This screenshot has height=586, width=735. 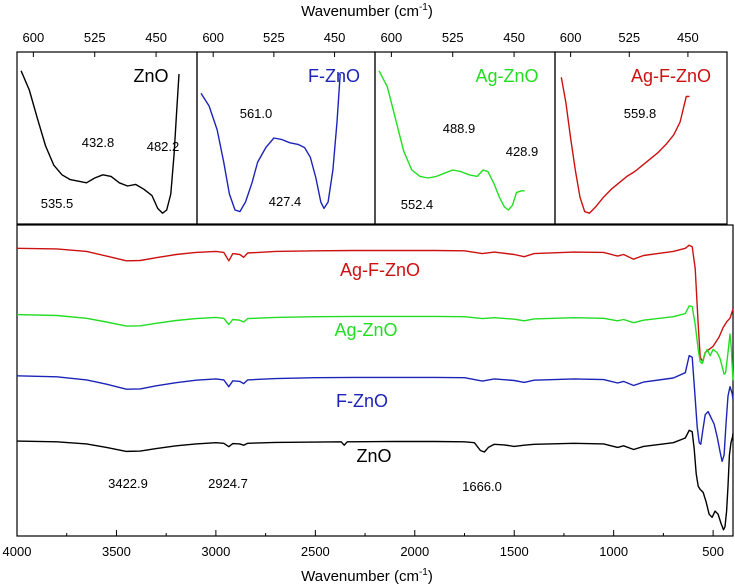 What do you see at coordinates (315, 551) in the screenshot?
I see `main-tick-label: 2500` at bounding box center [315, 551].